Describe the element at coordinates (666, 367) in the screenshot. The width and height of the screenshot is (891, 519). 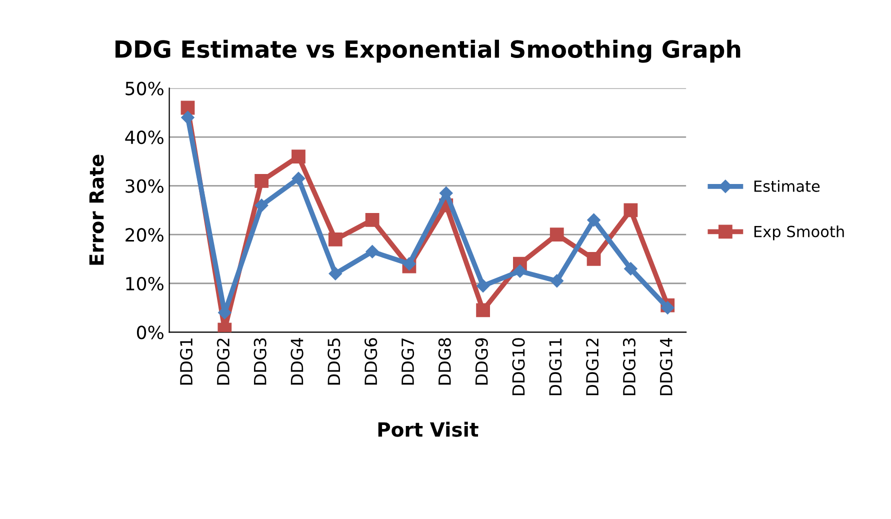
I see `x-tick-label: DDG14` at that location.